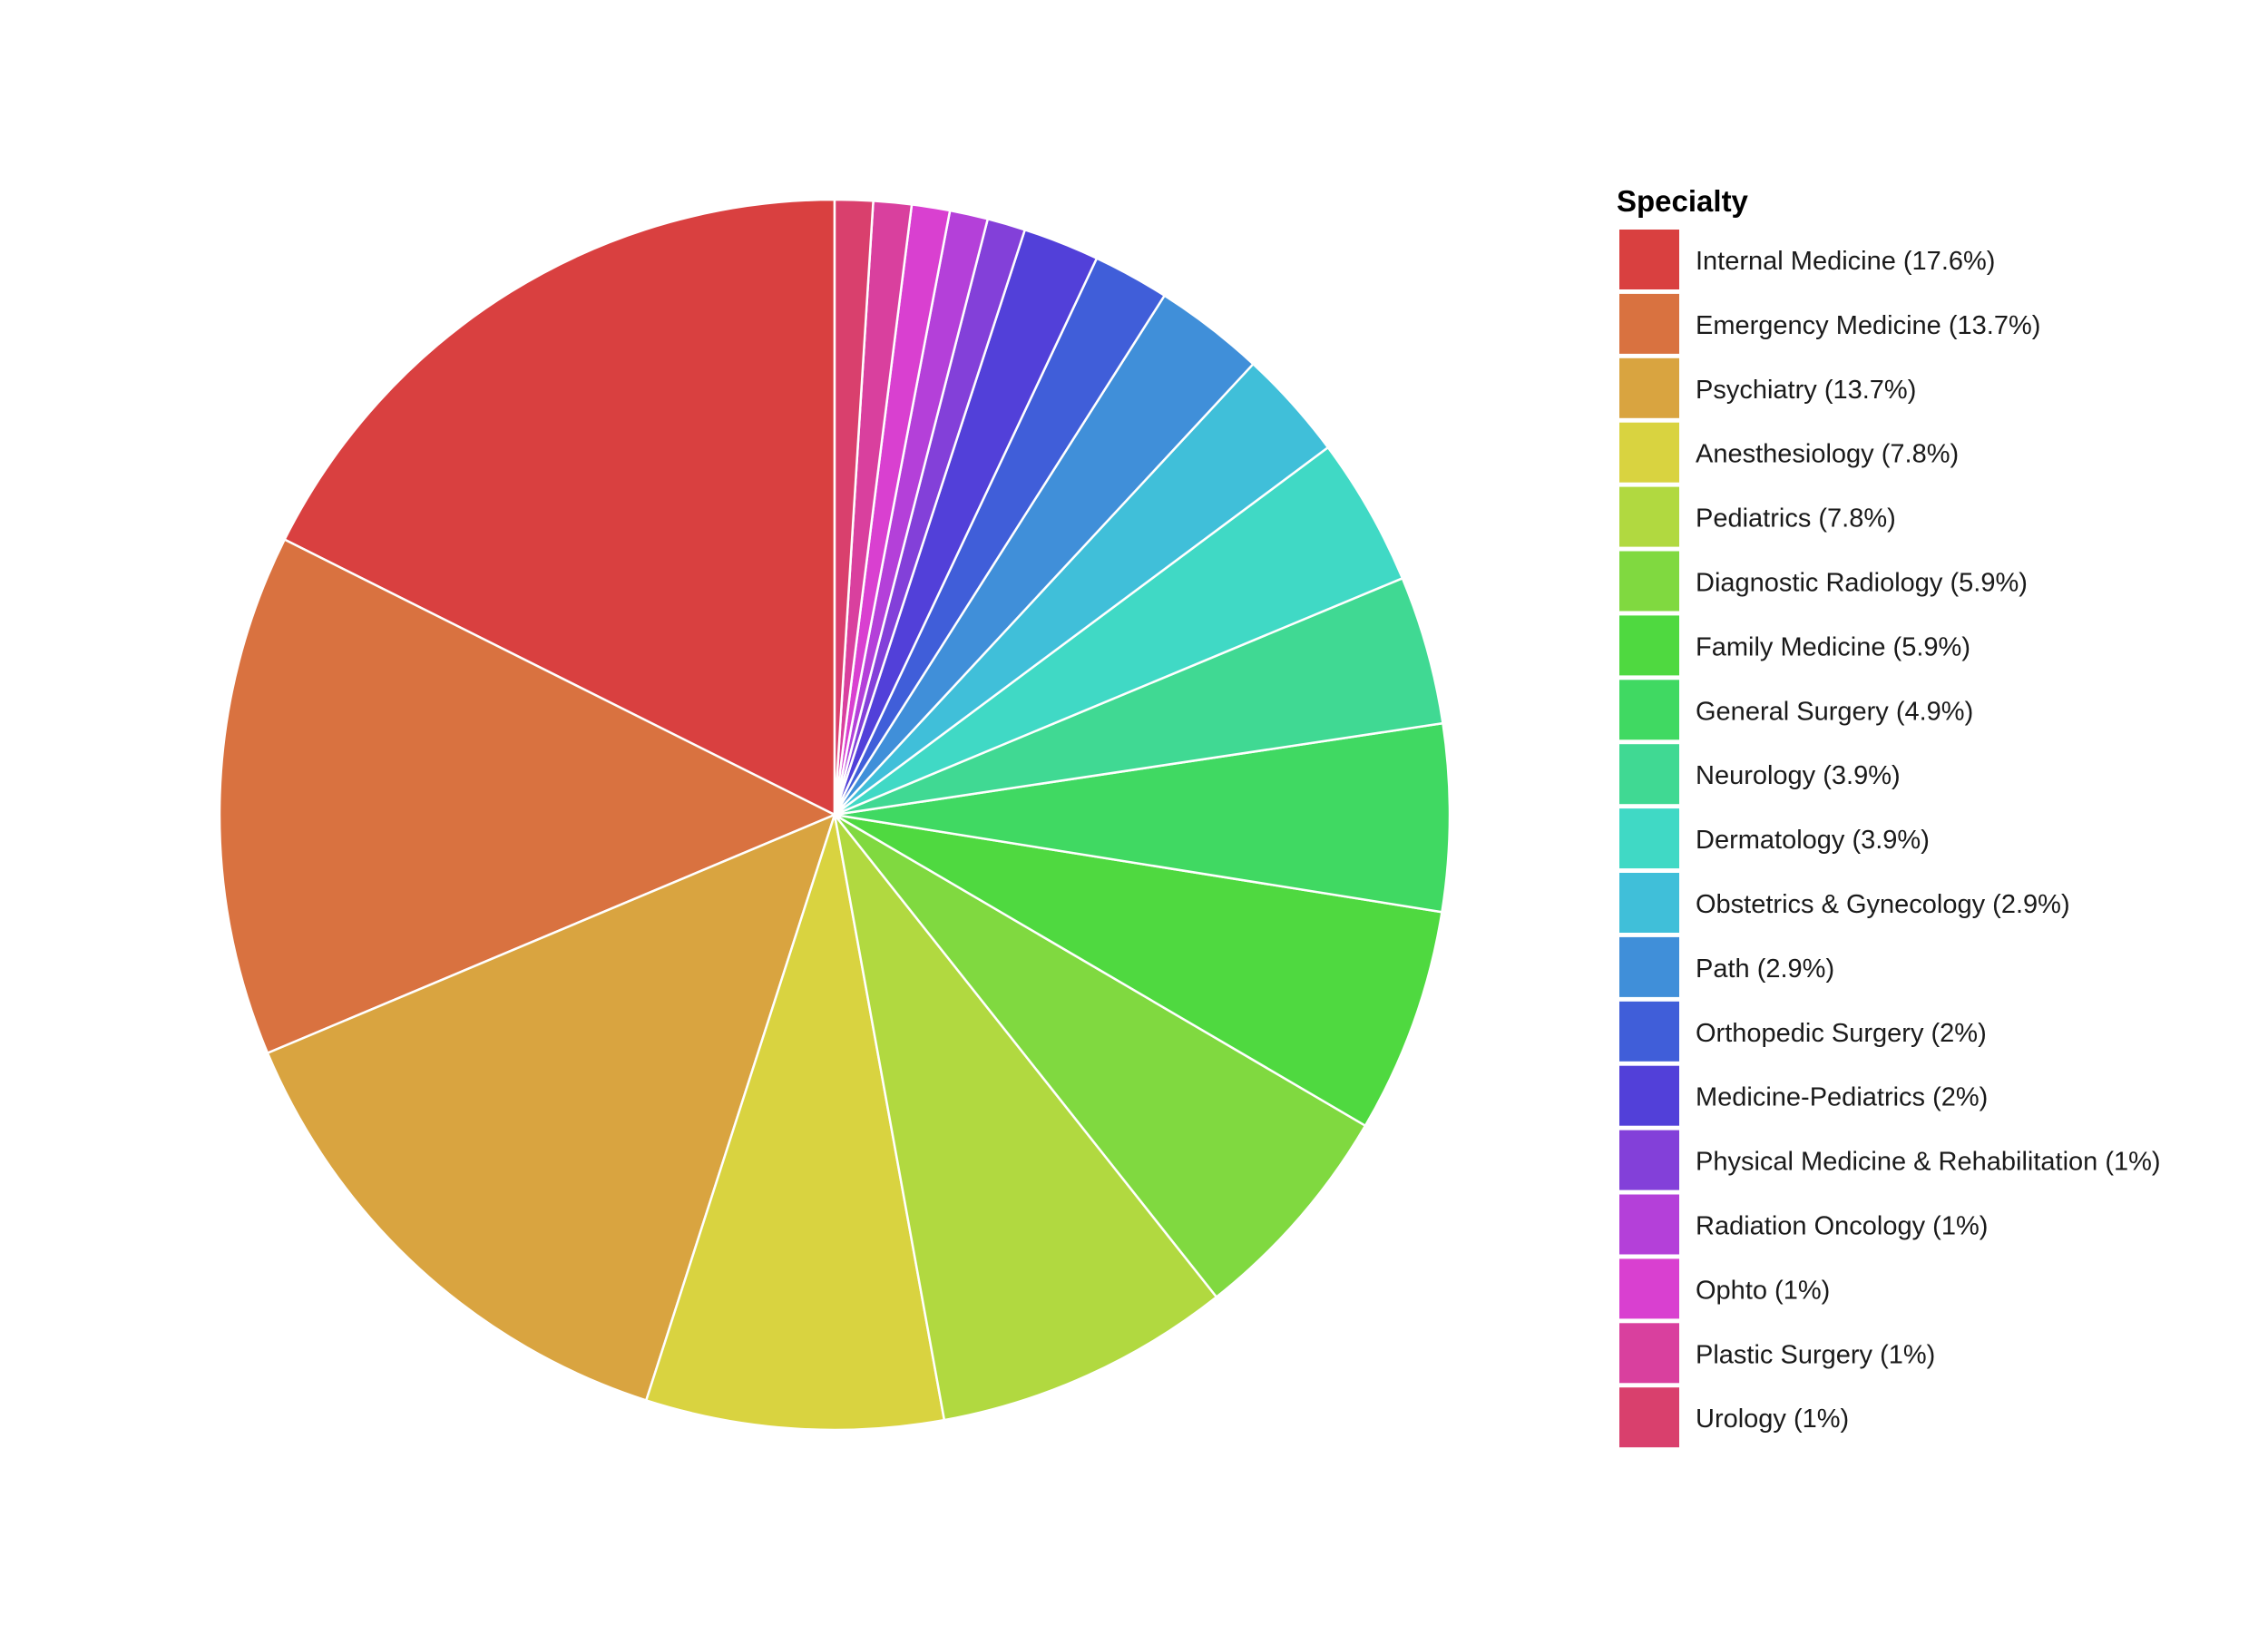 The width and height of the screenshot is (2268, 1625). What do you see at coordinates (1846, 261) in the screenshot?
I see `legend-label-1: Internal Medicine (17.6%)` at bounding box center [1846, 261].